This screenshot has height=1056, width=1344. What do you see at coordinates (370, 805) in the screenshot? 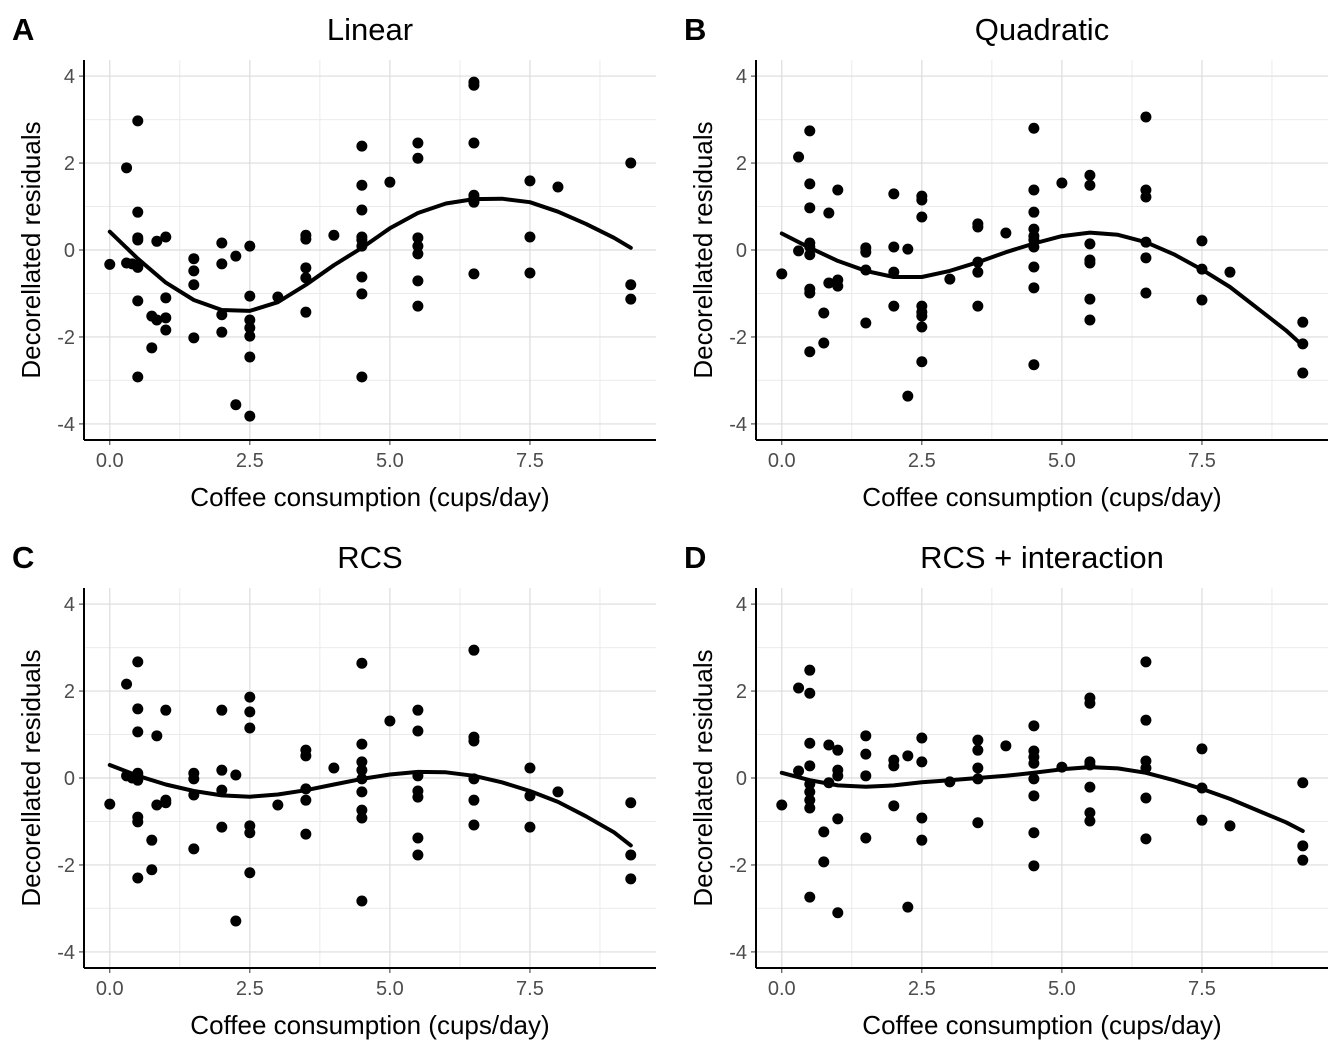
I see `fit-curve` at bounding box center [370, 805].